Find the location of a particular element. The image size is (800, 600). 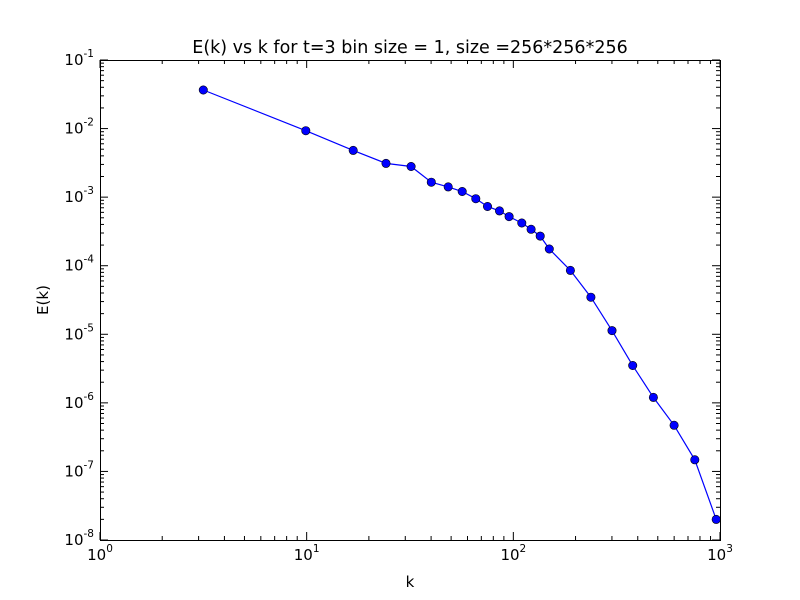

x-tick-label-exponent: 0 is located at coordinates (109, 549).